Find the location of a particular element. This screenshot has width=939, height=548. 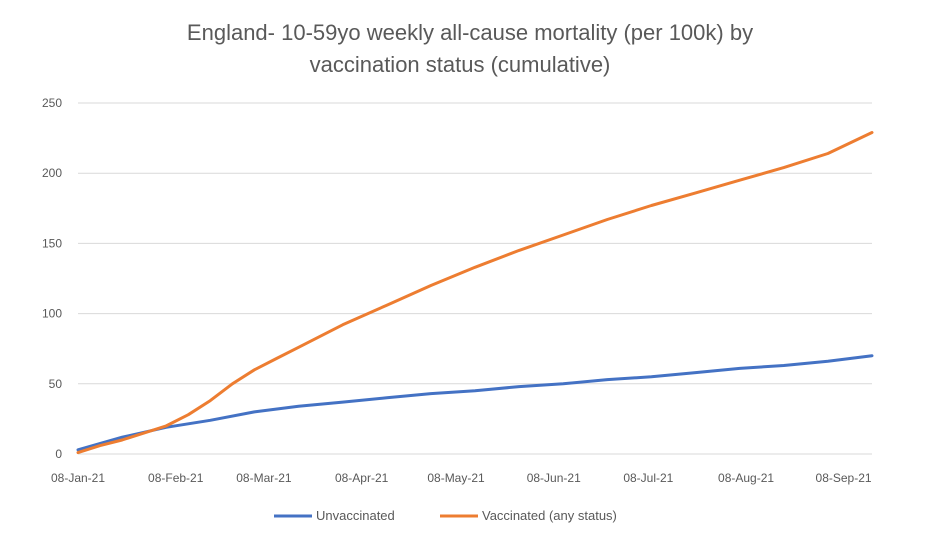

chart-title-line-2: vaccination status (cumulative) is located at coordinates (460, 64).